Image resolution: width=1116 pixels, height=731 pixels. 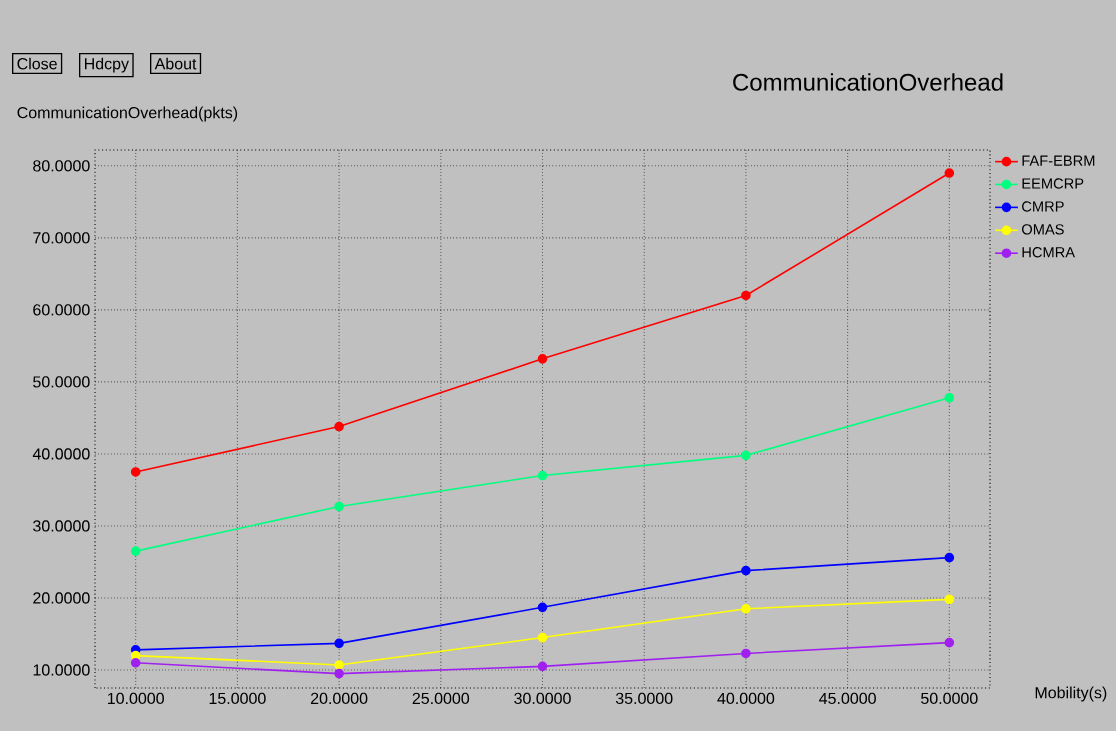 What do you see at coordinates (127, 114) in the screenshot?
I see `y-axis-title: CommunicationOverhead(pkts)` at bounding box center [127, 114].